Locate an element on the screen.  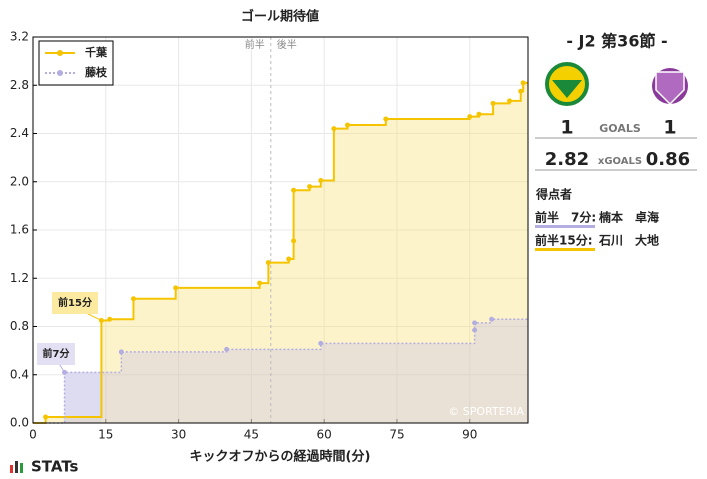
x-tick-label: 75 is located at coordinates (396, 435).